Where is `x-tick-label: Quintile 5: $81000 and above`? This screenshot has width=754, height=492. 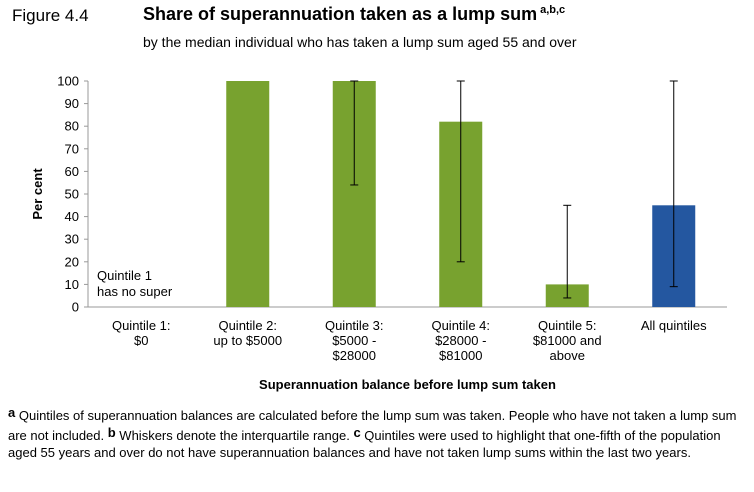 x-tick-label: Quintile 5: $81000 and above is located at coordinates (567, 340).